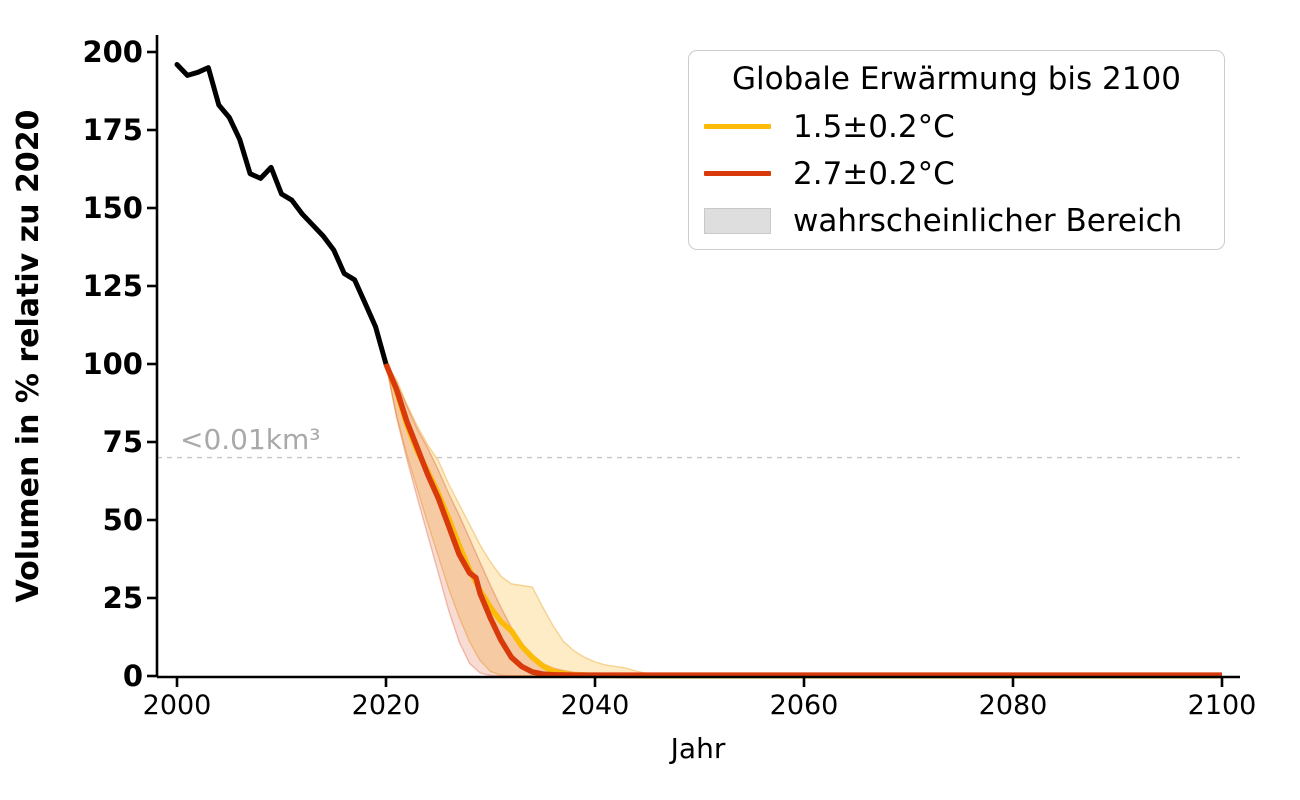 The width and height of the screenshot is (1300, 800). What do you see at coordinates (737, 173) in the screenshot?
I see `legend-line-swatch-2-7c` at bounding box center [737, 173].